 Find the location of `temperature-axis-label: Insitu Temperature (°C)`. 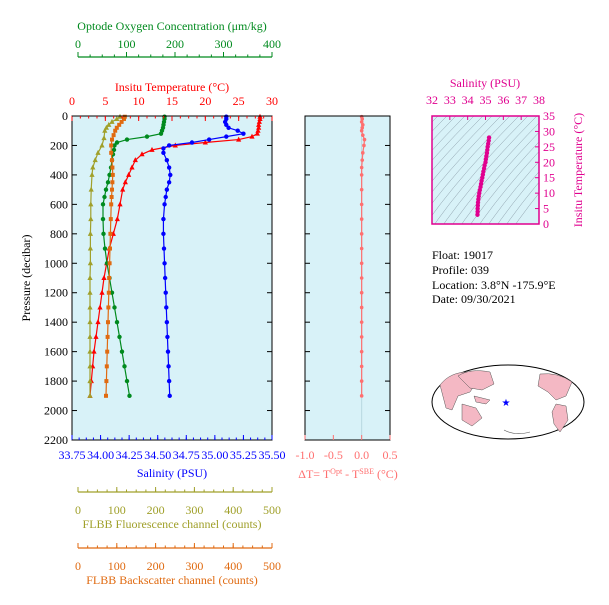

temperature-axis-label: Insitu Temperature (°C) is located at coordinates (172, 87).